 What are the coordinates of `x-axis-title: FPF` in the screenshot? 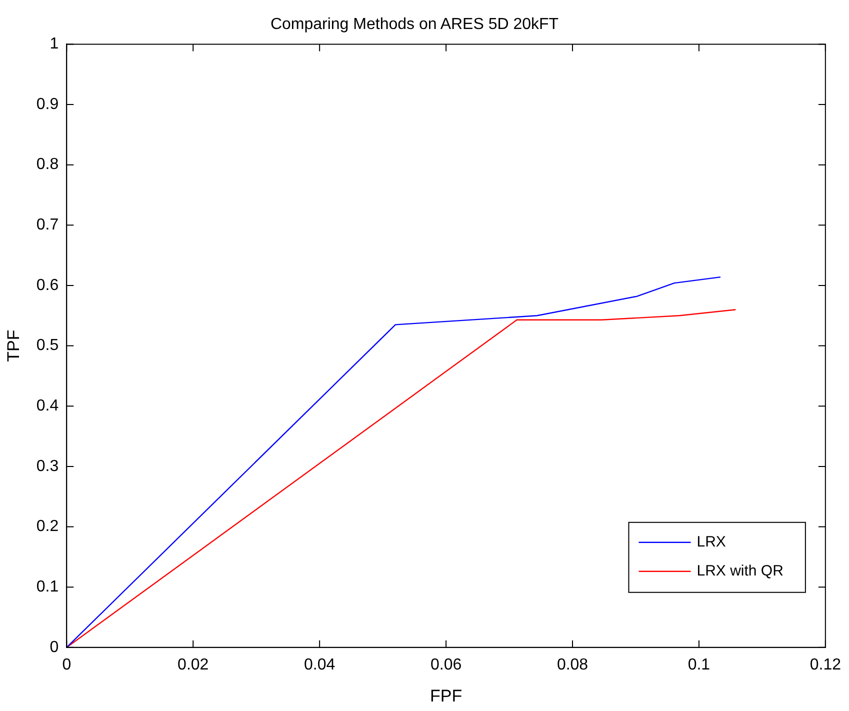 It's located at (446, 696).